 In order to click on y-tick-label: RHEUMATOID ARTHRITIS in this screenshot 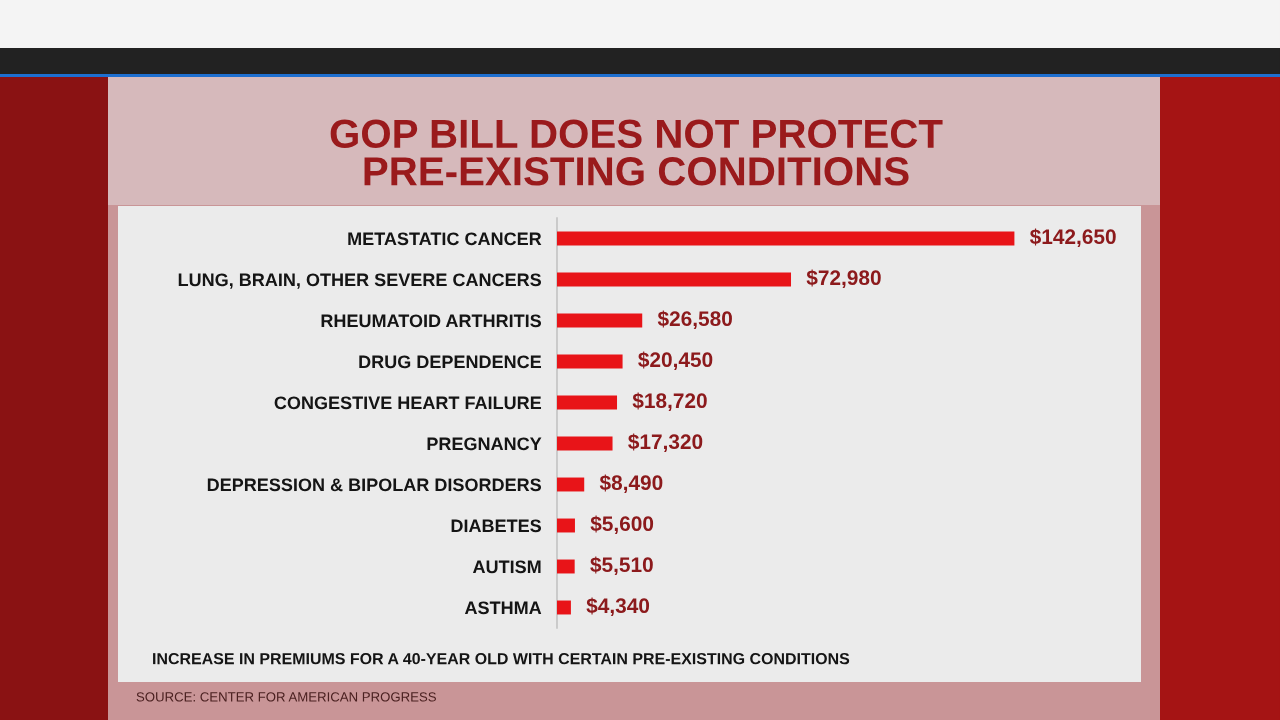, I will do `click(431, 321)`.